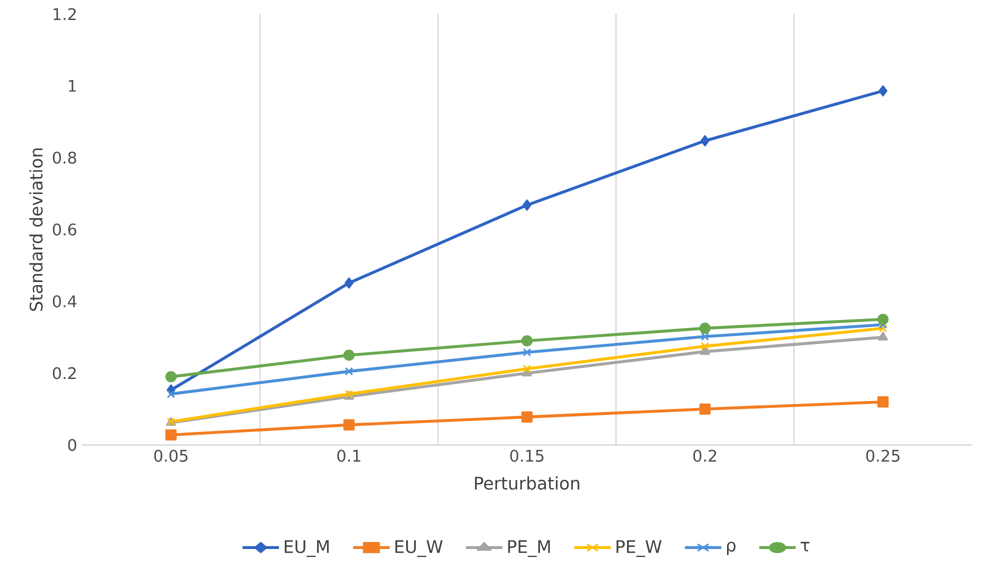 The width and height of the screenshot is (985, 562). What do you see at coordinates (72, 445) in the screenshot?
I see `y-tick-label: 0` at bounding box center [72, 445].